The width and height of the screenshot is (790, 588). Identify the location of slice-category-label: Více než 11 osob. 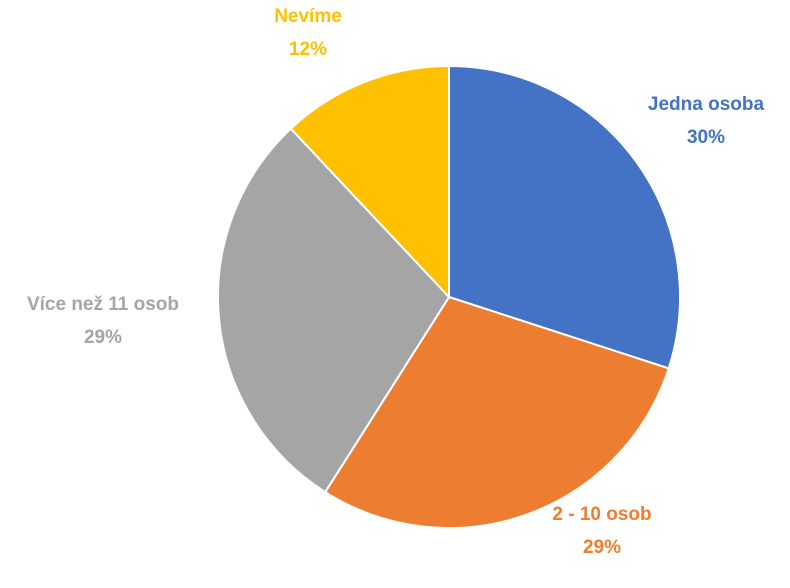
(103, 304).